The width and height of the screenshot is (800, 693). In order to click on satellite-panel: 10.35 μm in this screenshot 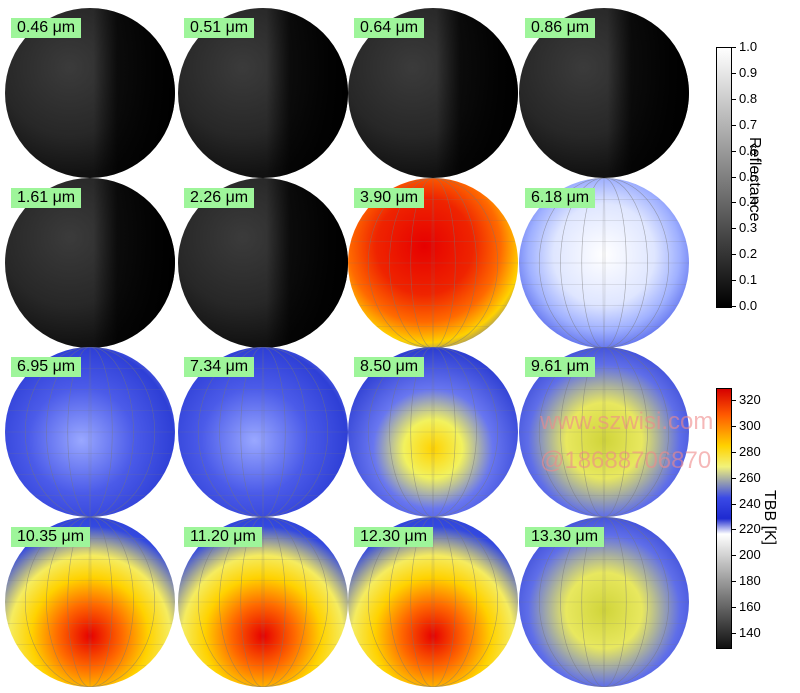, I will do `click(90, 602)`.